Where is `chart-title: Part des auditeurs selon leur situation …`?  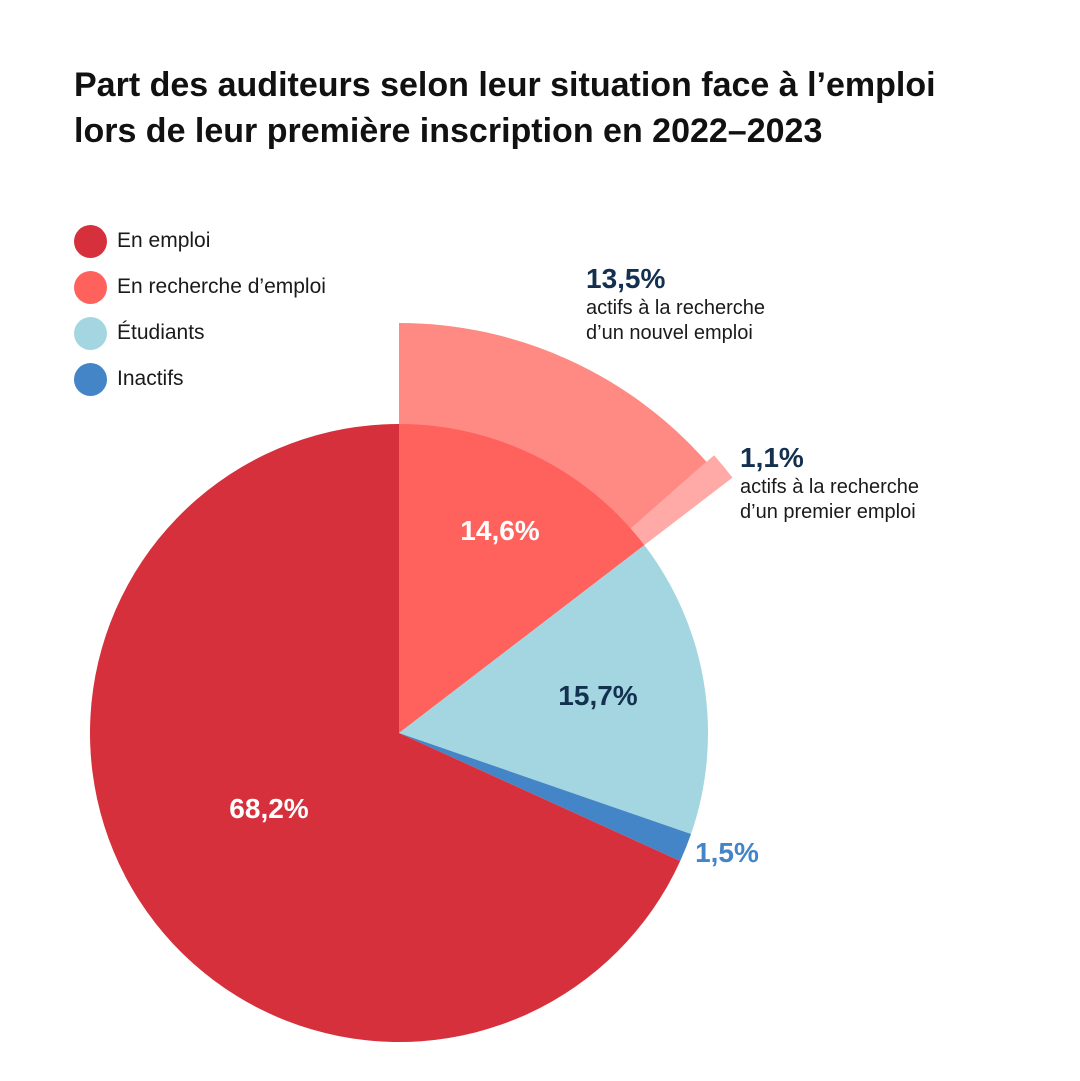 chart-title: Part des auditeurs selon leur situation … is located at coordinates (554, 108).